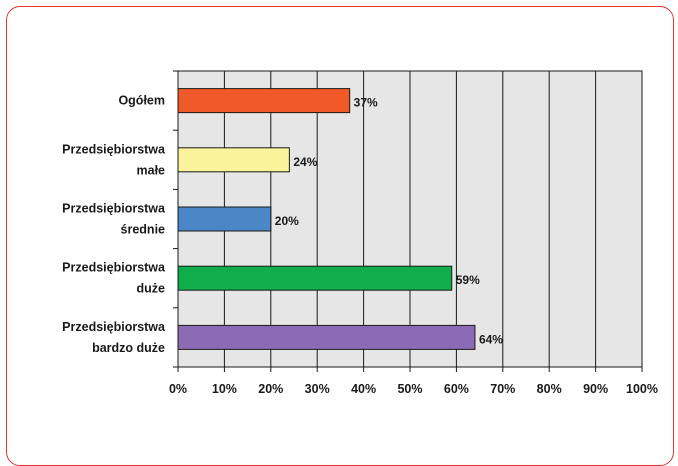 The height and width of the screenshot is (466, 678). Describe the element at coordinates (642, 389) in the screenshot. I see `x-tick-label: 100%` at that location.